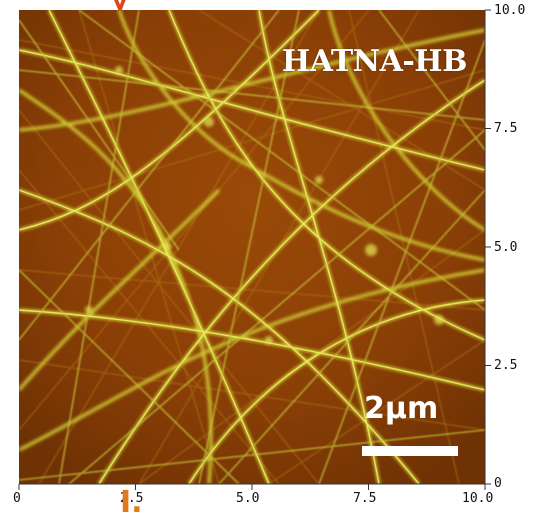 The width and height of the screenshot is (534, 520). What do you see at coordinates (248, 498) in the screenshot?
I see `x-tick-label: 5.0` at bounding box center [248, 498].